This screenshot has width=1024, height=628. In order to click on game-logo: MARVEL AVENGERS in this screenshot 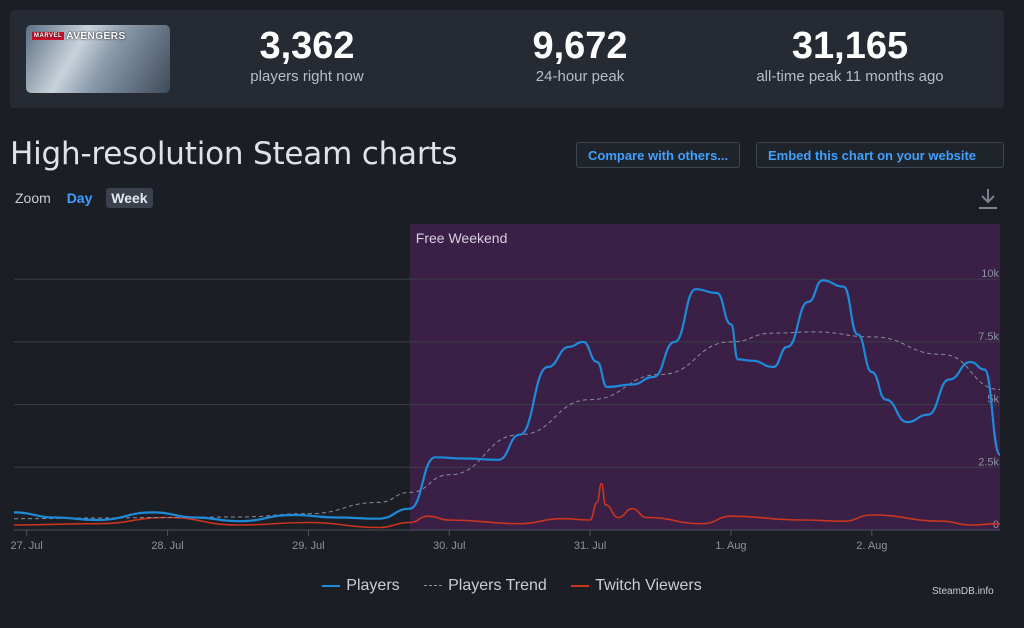, I will do `click(79, 36)`.